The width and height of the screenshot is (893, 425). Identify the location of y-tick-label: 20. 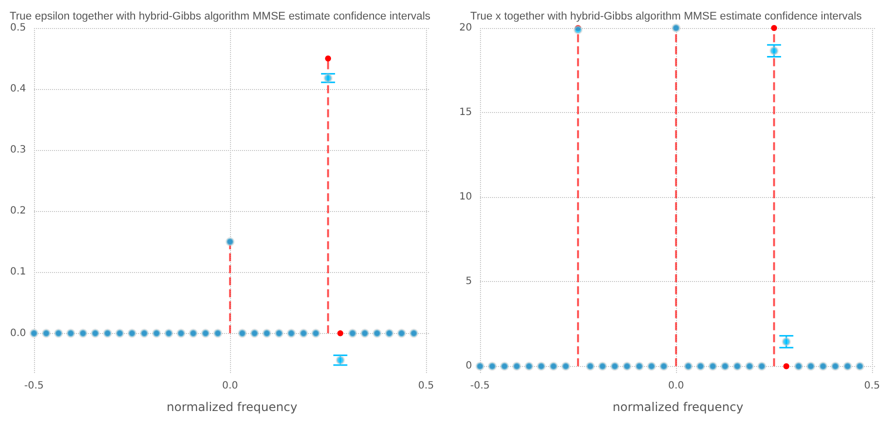
(465, 28).